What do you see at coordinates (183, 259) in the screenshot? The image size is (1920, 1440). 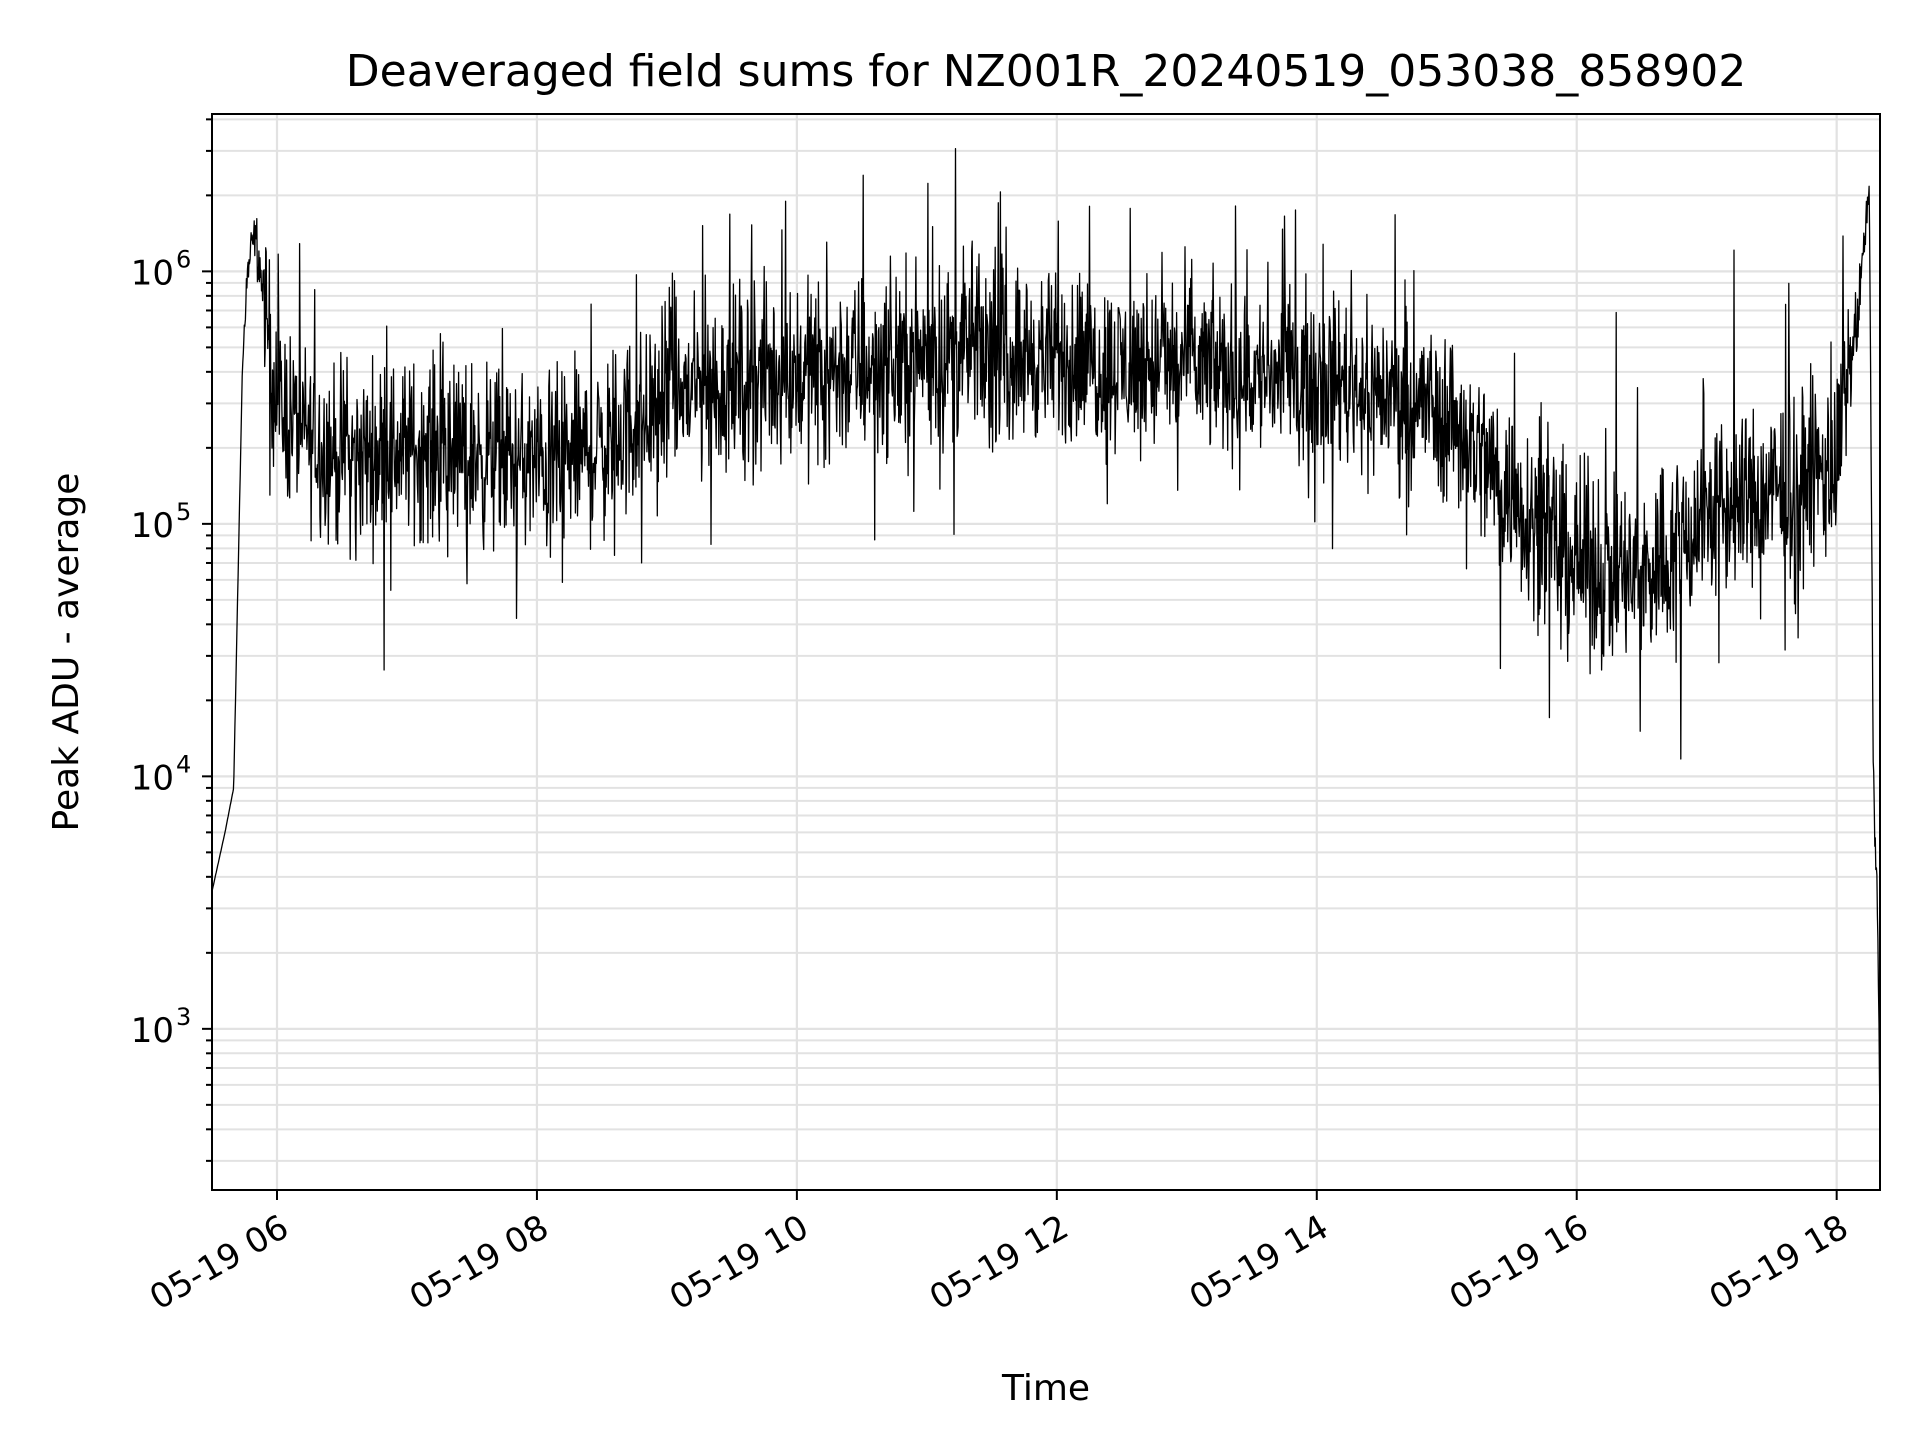 I see `y-tick-exponent: 6` at bounding box center [183, 259].